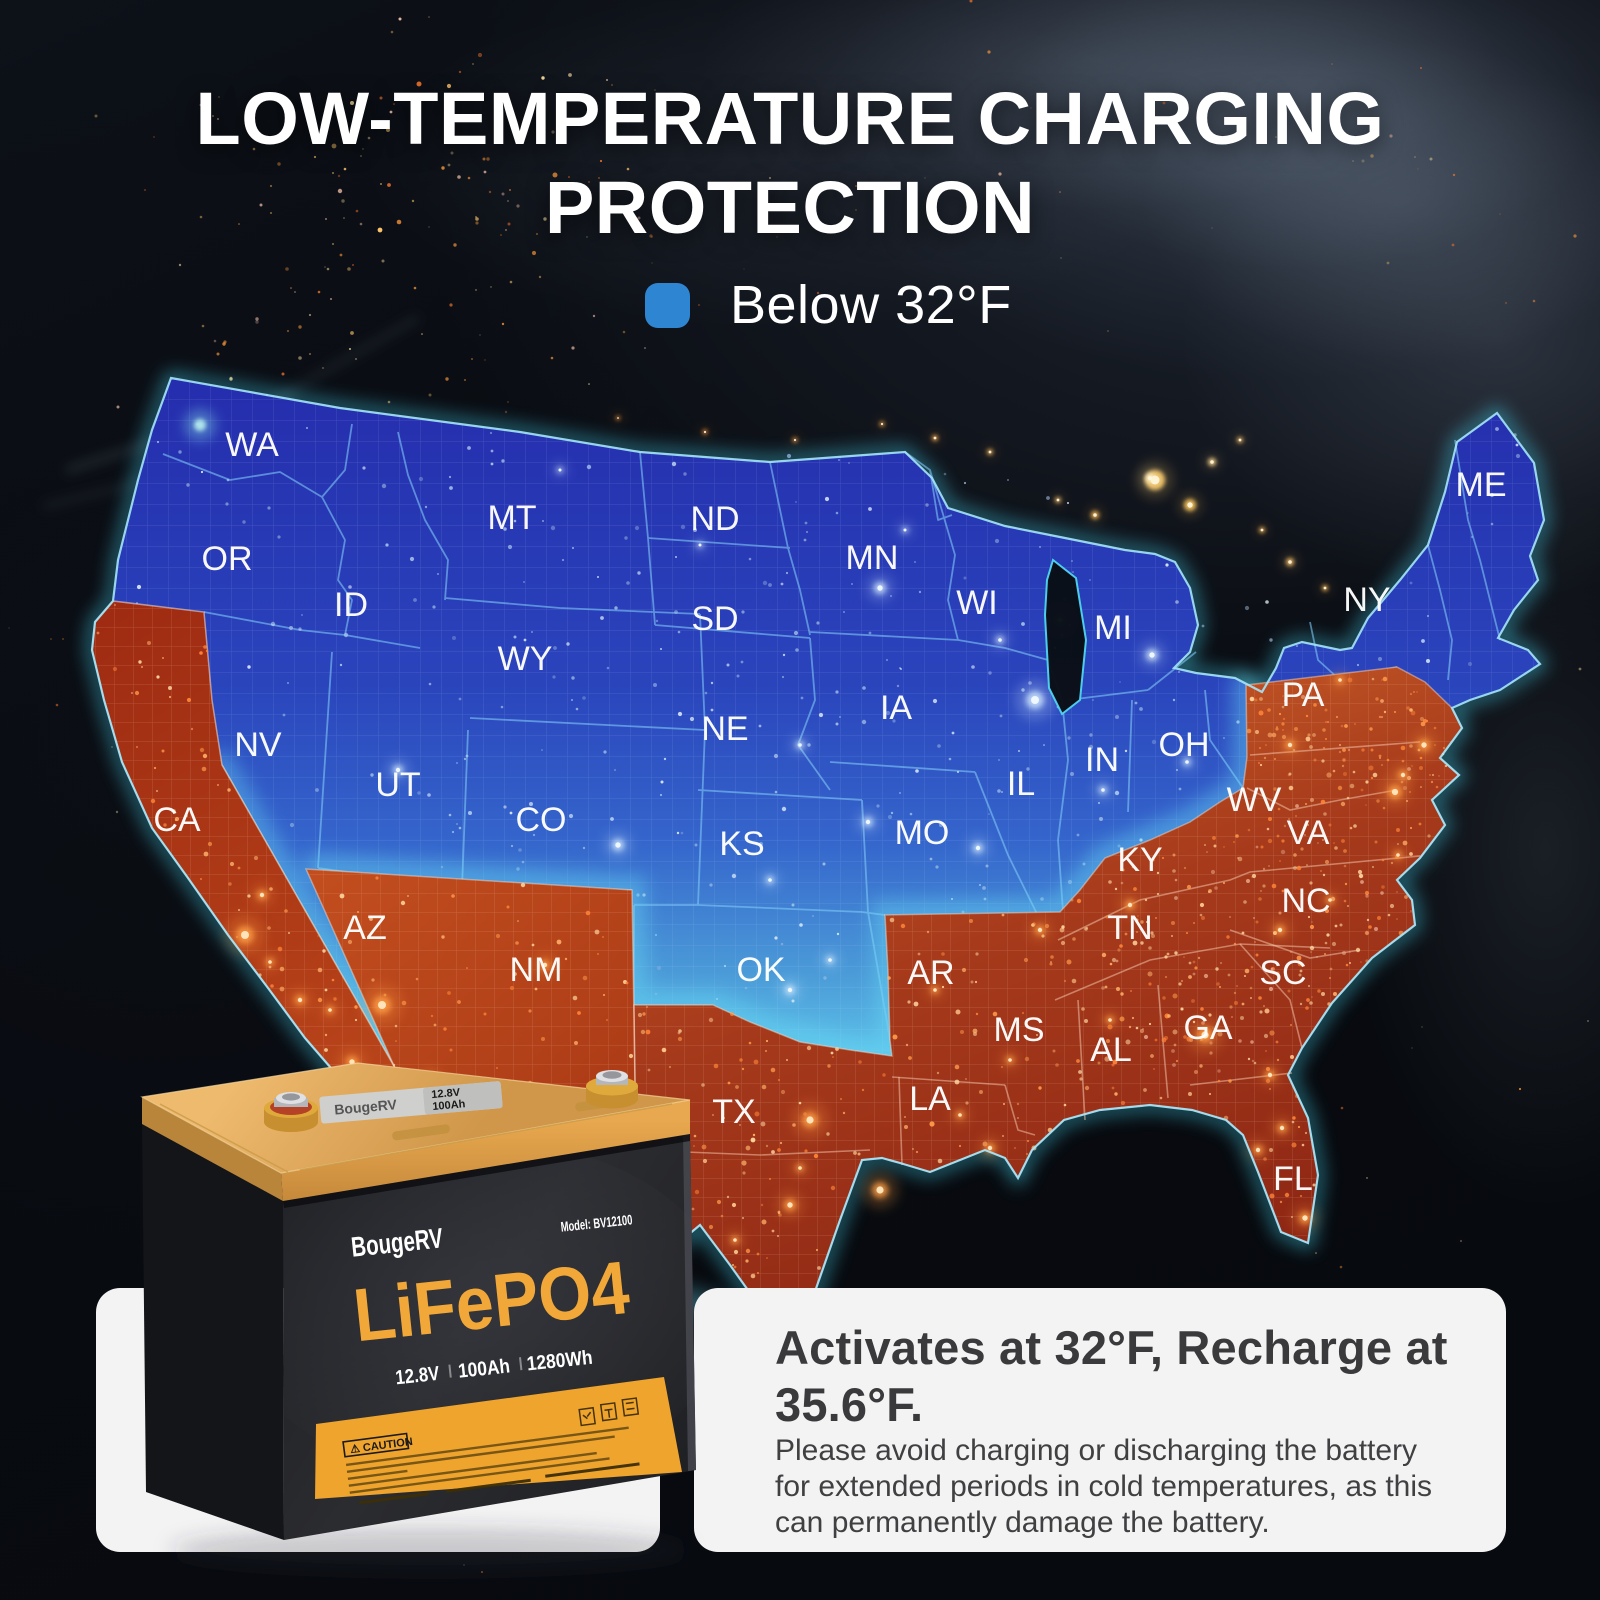  I want to click on svg-text: UT, so click(397, 785).